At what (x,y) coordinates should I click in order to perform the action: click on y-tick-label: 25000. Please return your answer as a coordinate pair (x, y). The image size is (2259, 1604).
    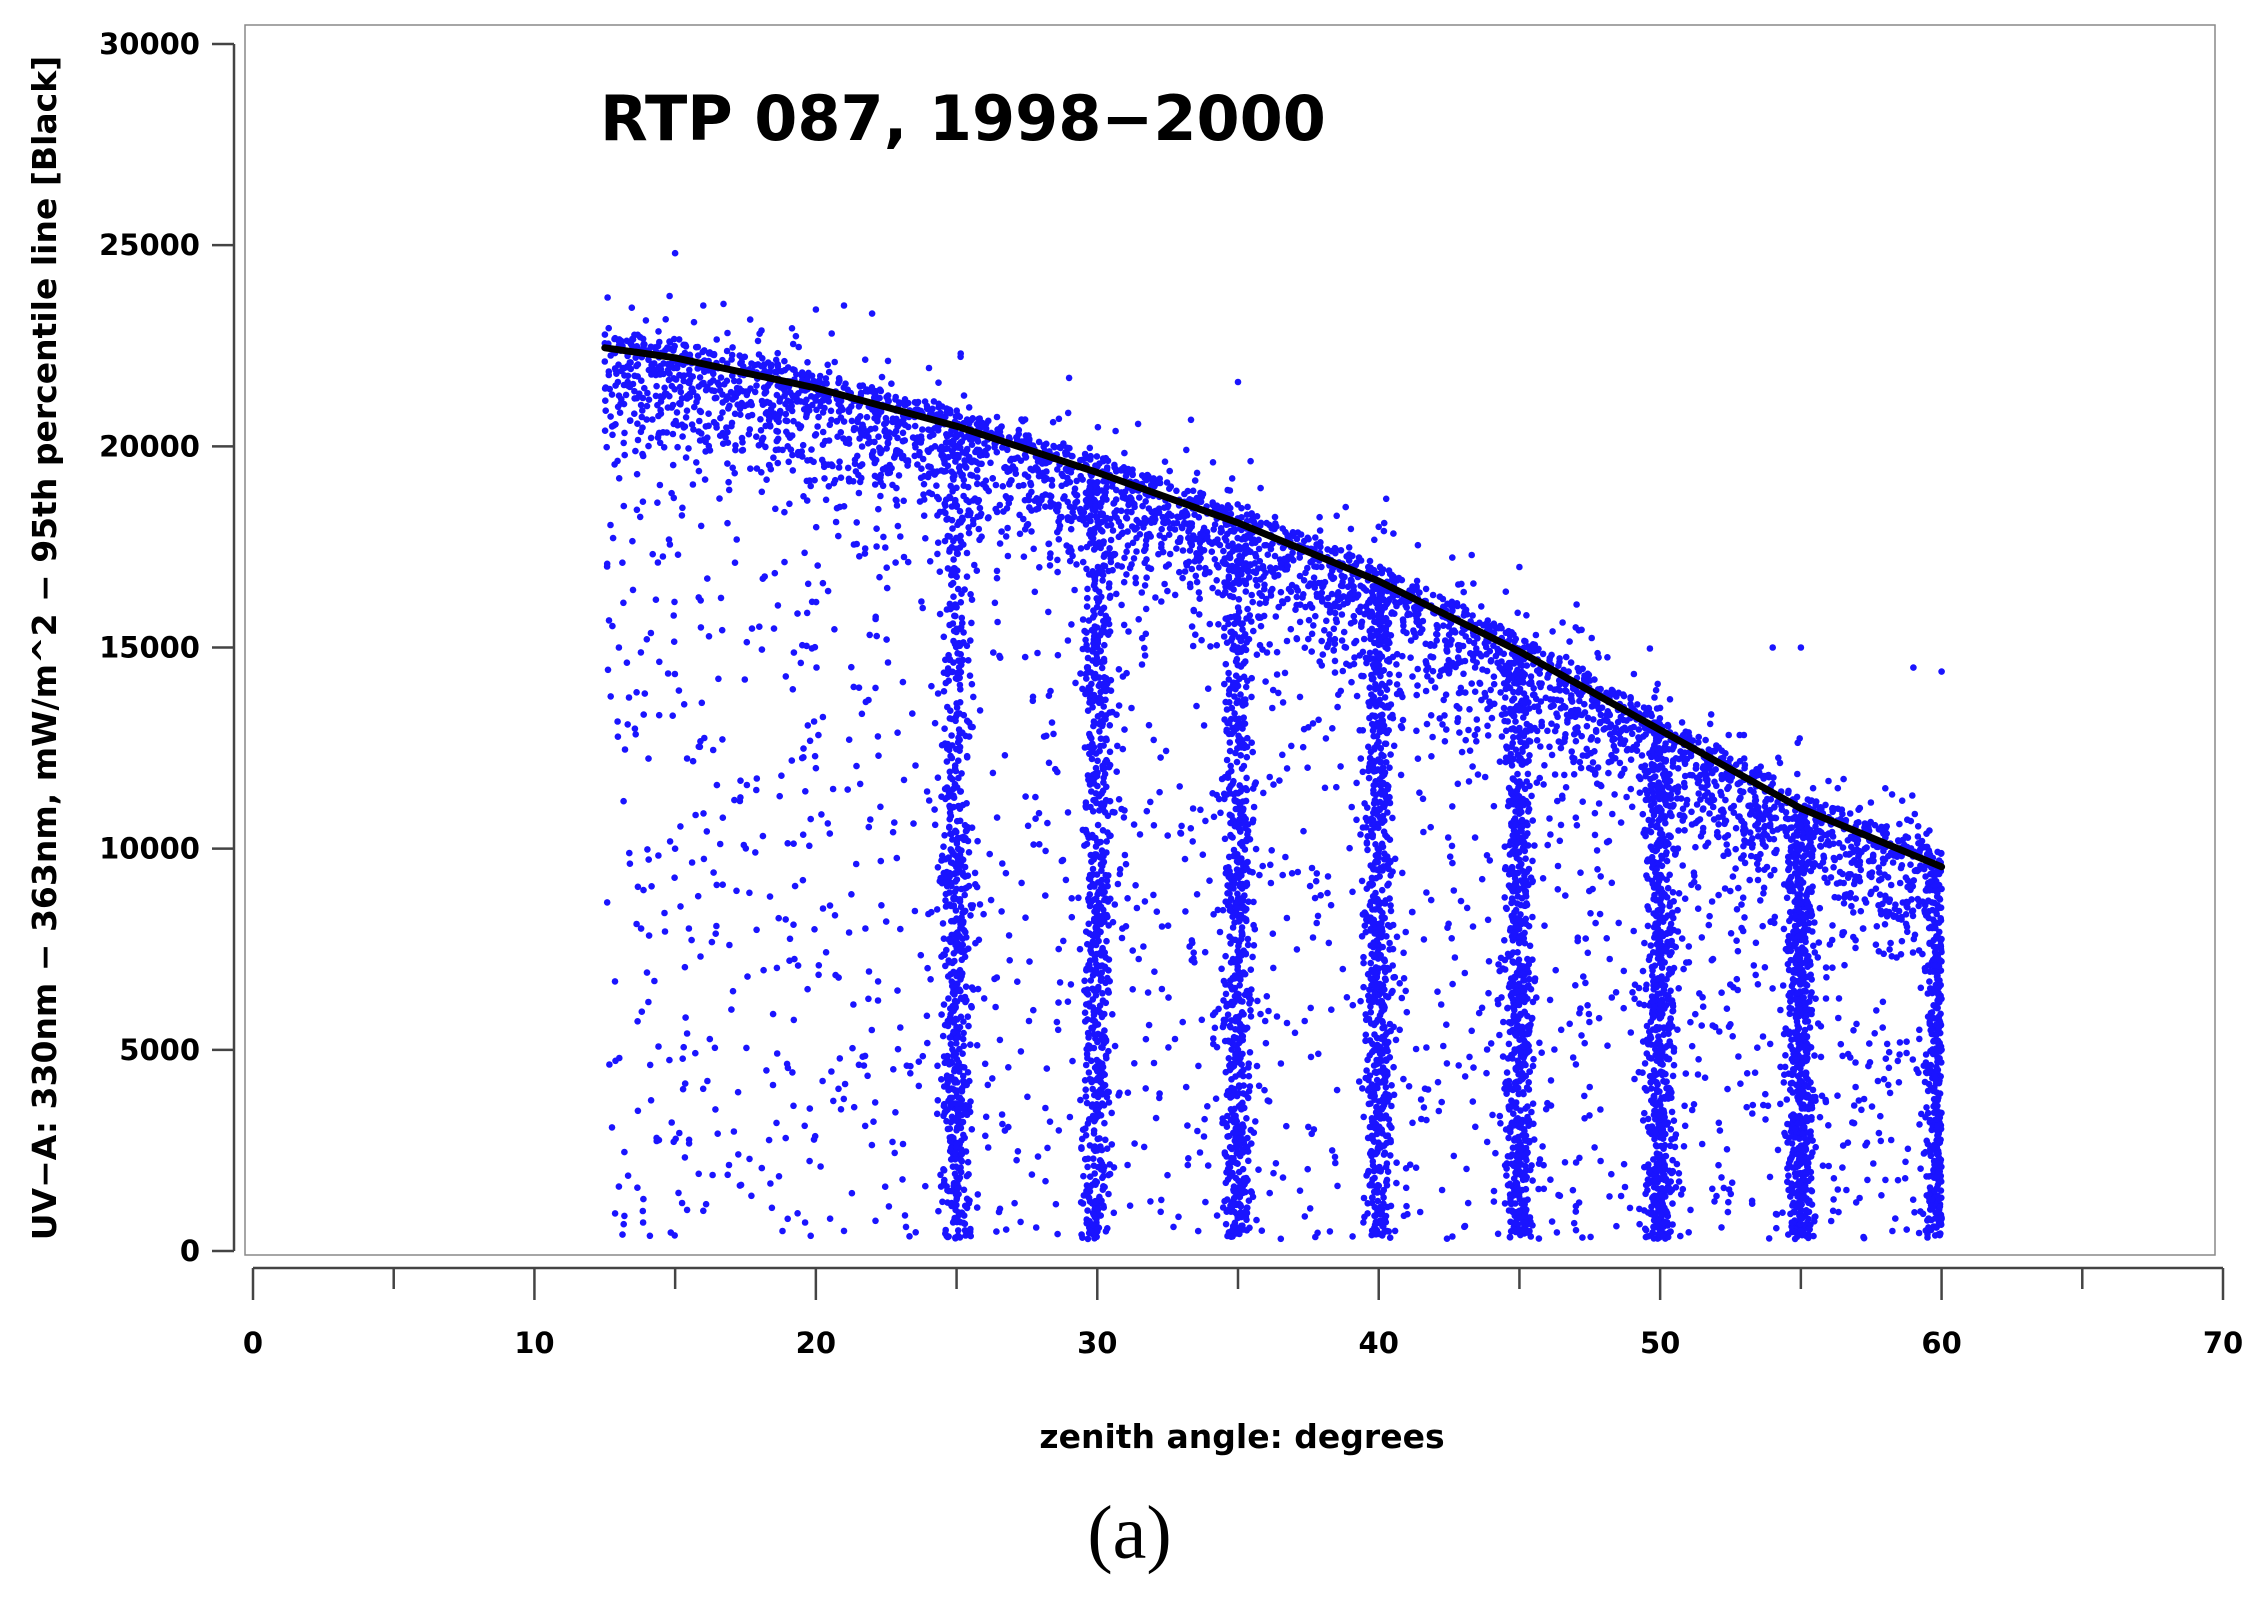
    Looking at the image, I should click on (149, 245).